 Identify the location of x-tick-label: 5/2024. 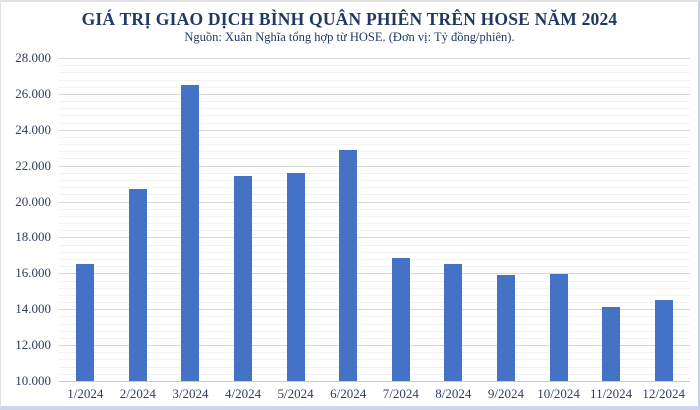
(295, 393).